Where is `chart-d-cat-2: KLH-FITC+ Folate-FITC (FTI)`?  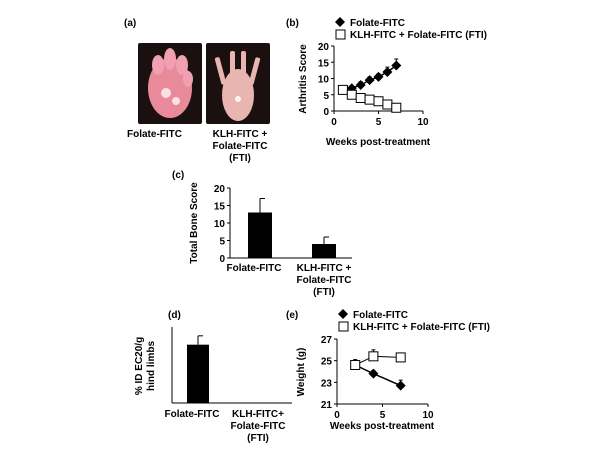
chart-d-cat-2: KLH-FITC+ Folate-FITC (FTI) is located at coordinates (258, 426).